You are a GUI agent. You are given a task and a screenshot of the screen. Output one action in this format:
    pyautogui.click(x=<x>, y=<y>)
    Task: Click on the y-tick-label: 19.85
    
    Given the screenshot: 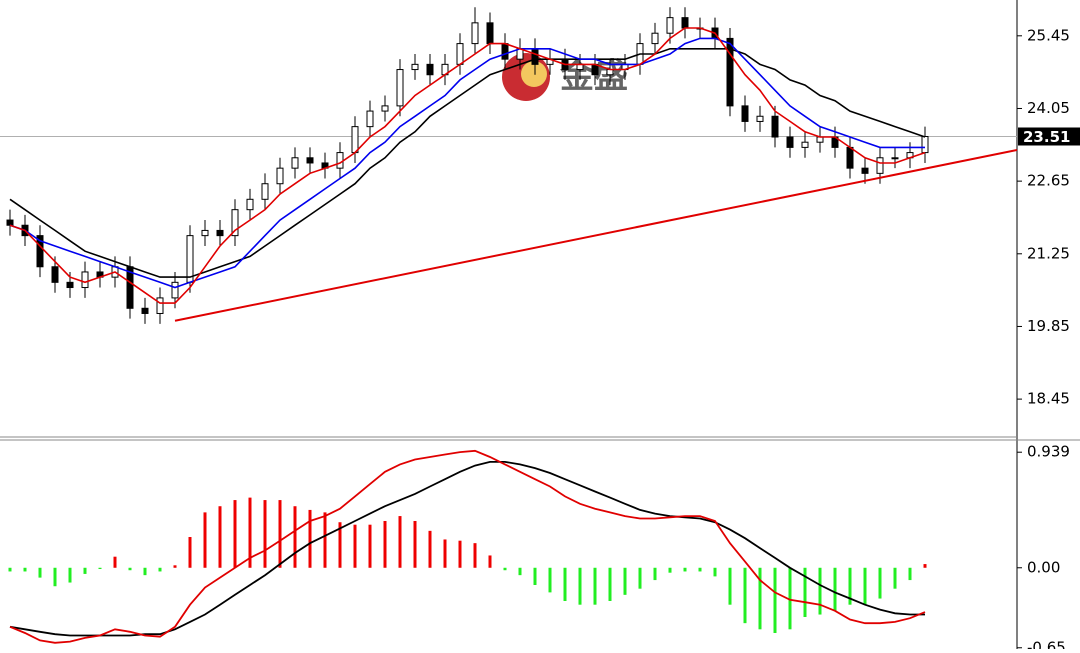 What is the action you would take?
    pyautogui.click(x=1048, y=326)
    